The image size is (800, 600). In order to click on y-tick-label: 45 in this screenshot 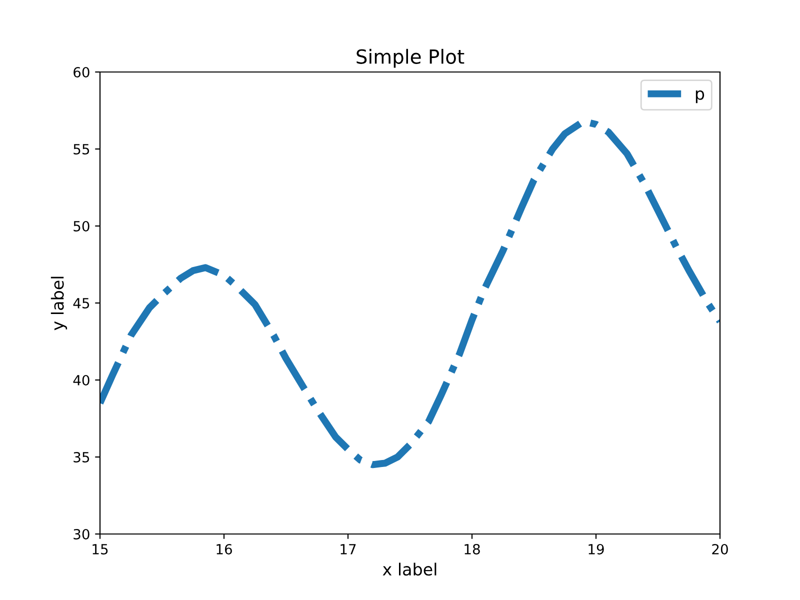, I will do `click(81, 303)`.